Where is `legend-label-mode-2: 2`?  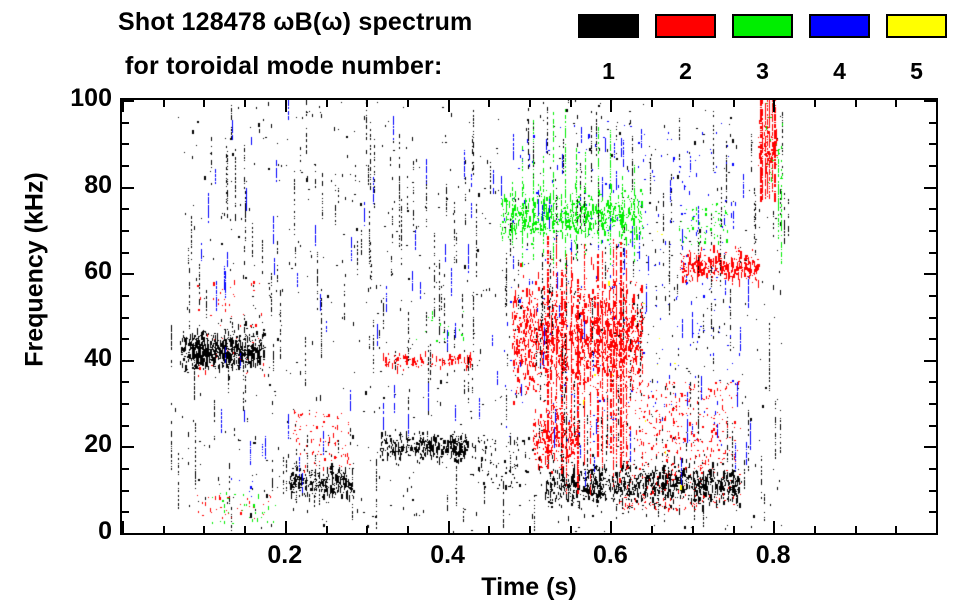 legend-label-mode-2: 2 is located at coordinates (685, 71).